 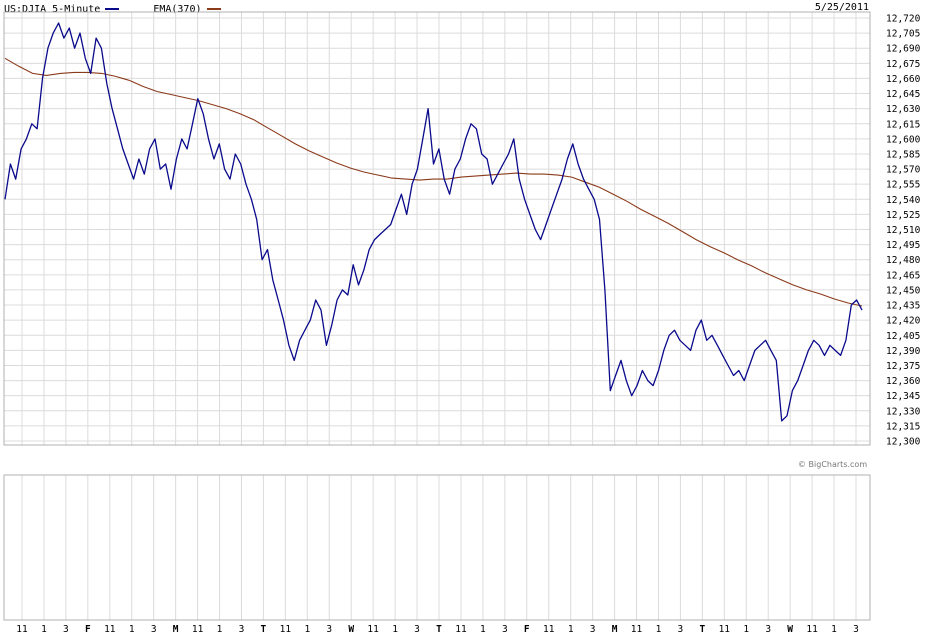 I want to click on credit-label: © BigCharts.com, so click(x=833, y=464).